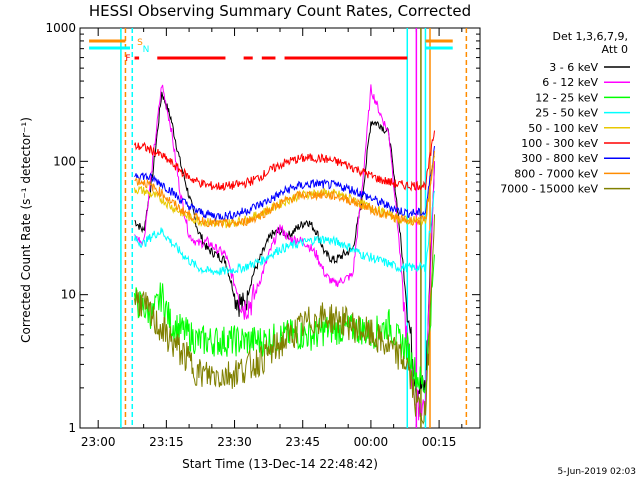 The height and width of the screenshot is (480, 640). What do you see at coordinates (146, 50) in the screenshot?
I see `flag-label-N: N` at bounding box center [146, 50].